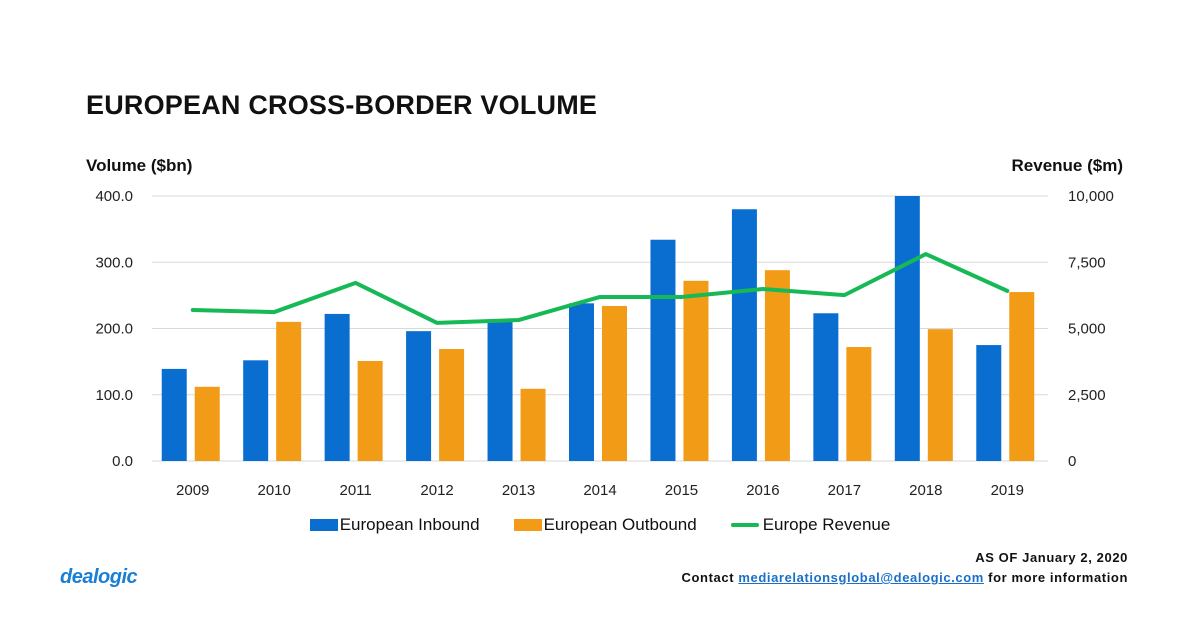  I want to click on y2-tick-label: 10,000, so click(1091, 196).